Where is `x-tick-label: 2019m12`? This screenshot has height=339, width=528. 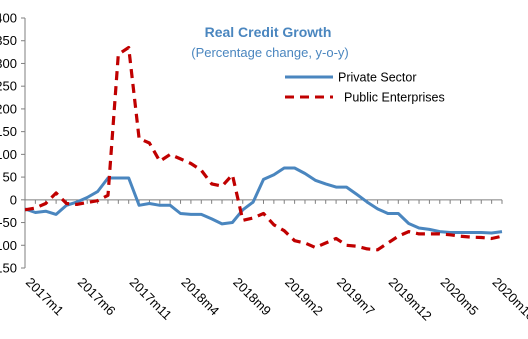 x-tick-label: 2019m12 is located at coordinates (410, 299).